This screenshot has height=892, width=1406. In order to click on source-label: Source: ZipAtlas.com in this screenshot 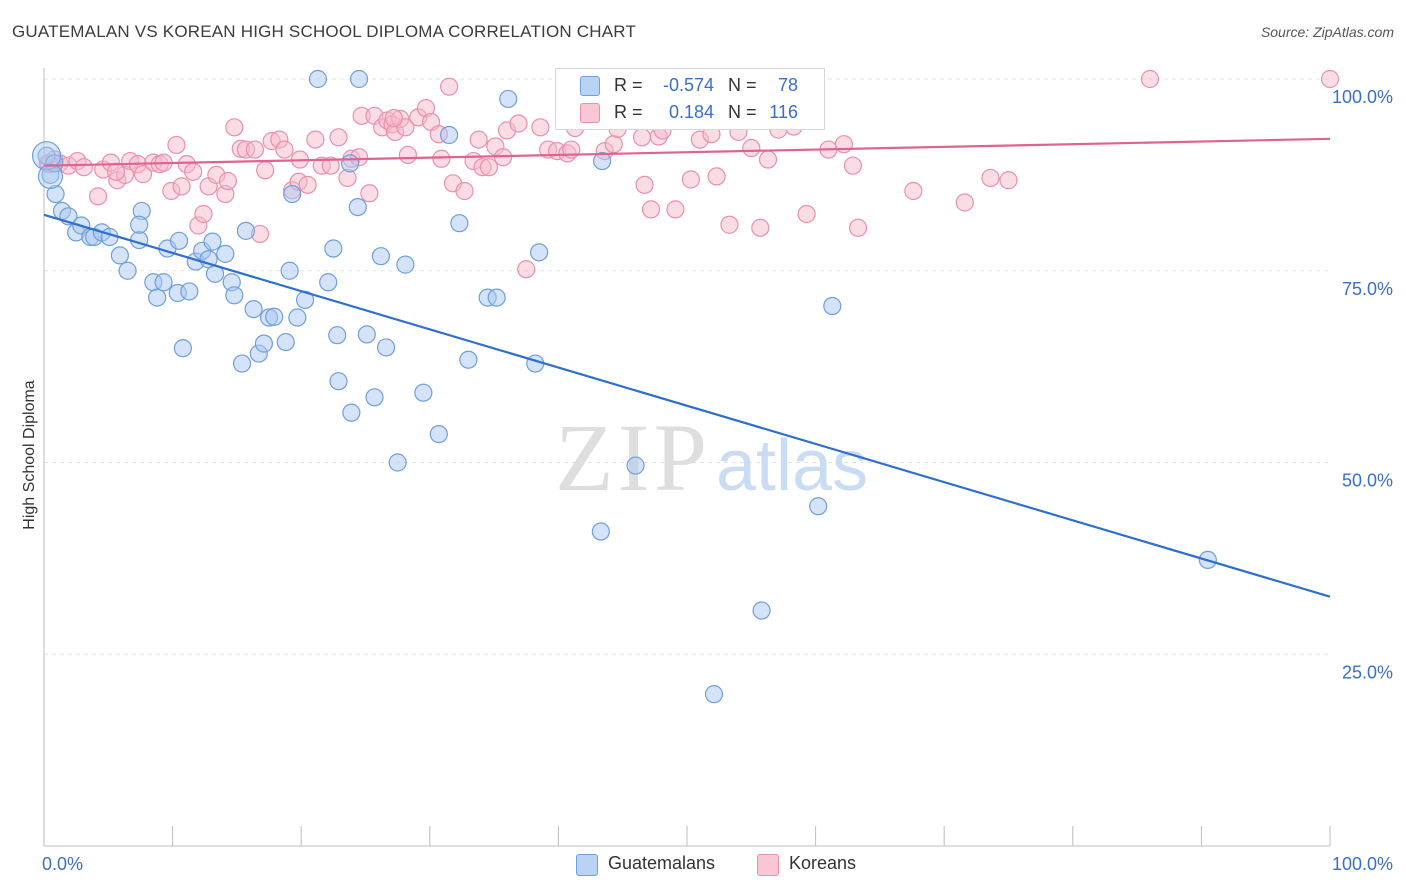, I will do `click(1327, 32)`.